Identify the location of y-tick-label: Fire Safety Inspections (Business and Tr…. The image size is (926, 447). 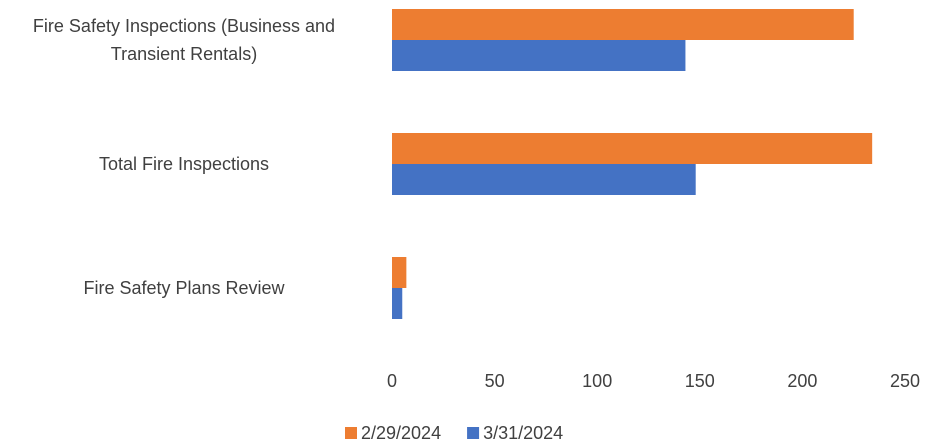
(184, 40).